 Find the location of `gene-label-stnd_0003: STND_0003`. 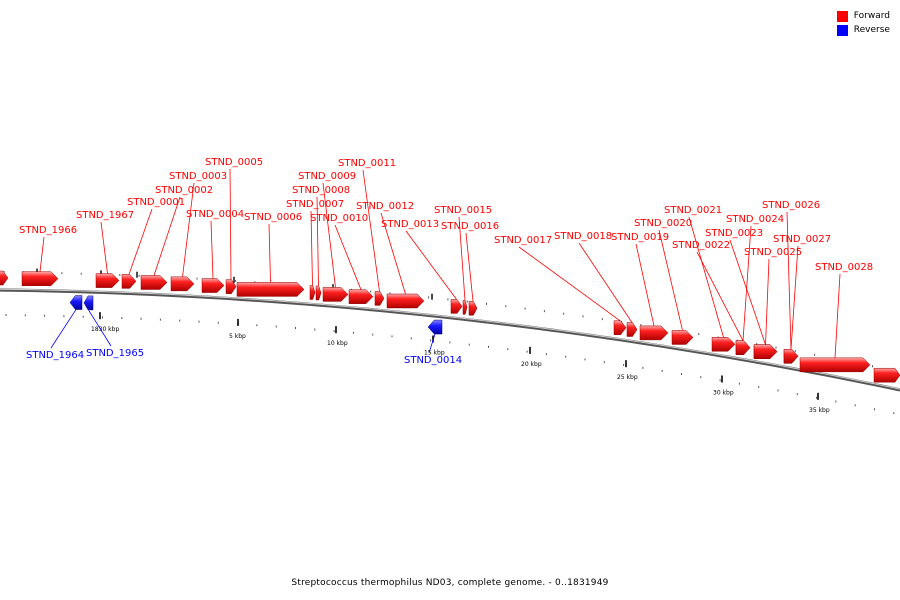

gene-label-stnd_0003: STND_0003 is located at coordinates (198, 176).